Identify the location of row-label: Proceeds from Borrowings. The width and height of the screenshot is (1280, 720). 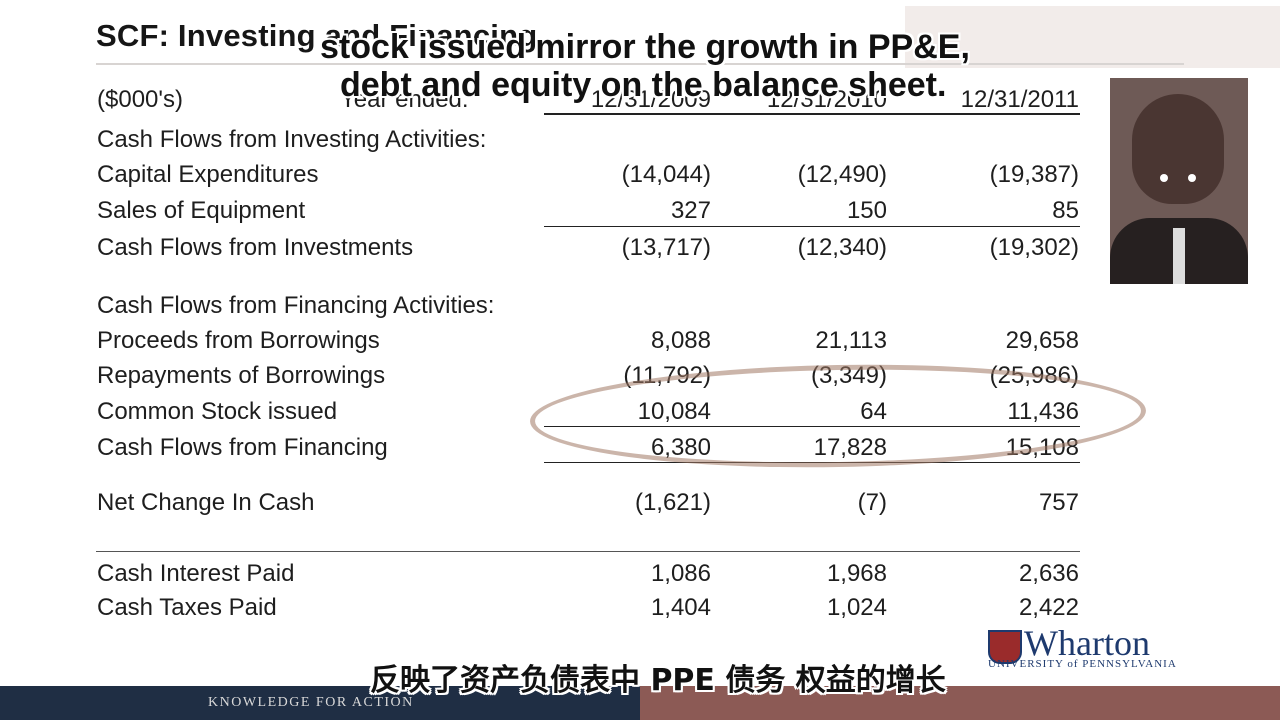
(238, 340).